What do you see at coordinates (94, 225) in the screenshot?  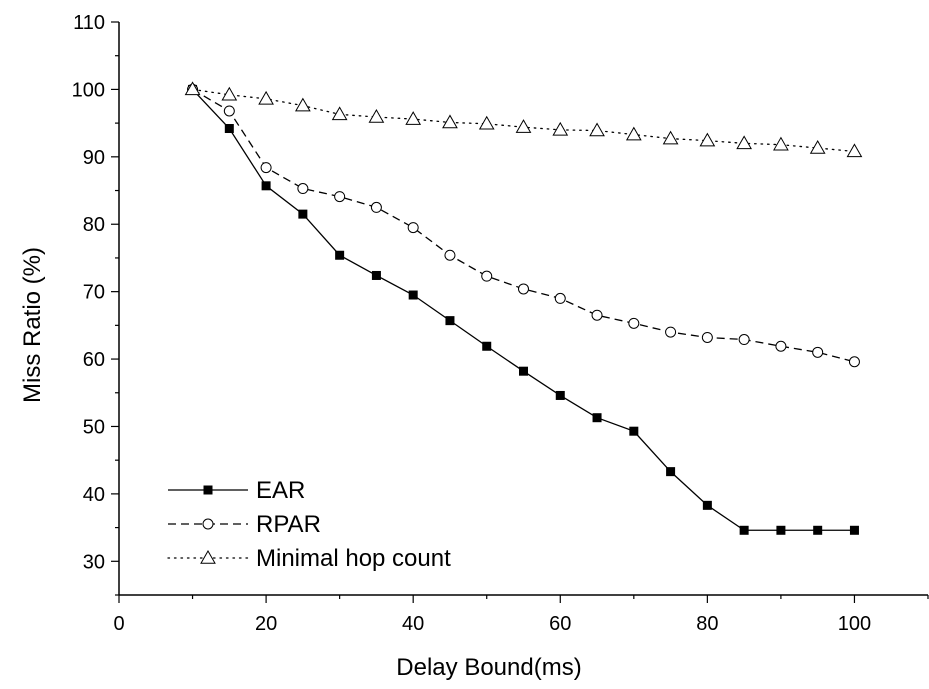 I see `y-tick-label: 80` at bounding box center [94, 225].